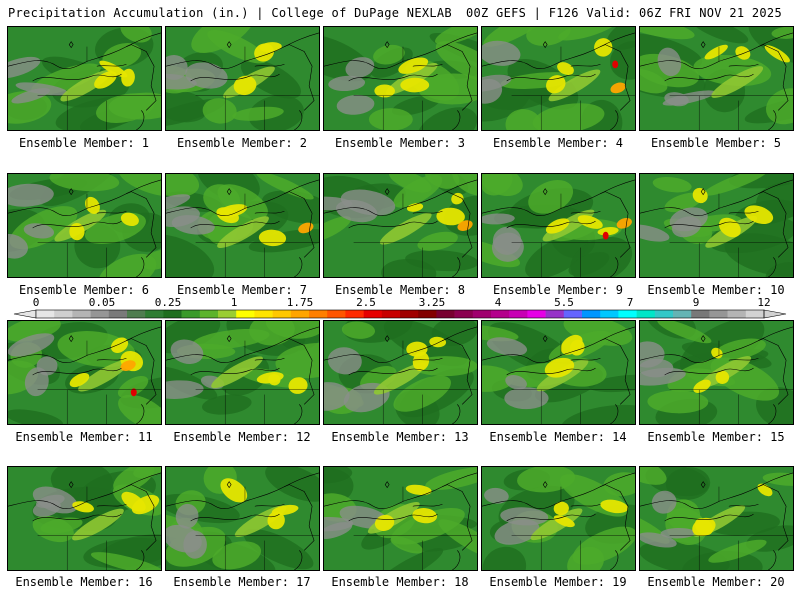  What do you see at coordinates (242, 143) in the screenshot?
I see `member-label: Ensemble Member: 2` at bounding box center [242, 143].